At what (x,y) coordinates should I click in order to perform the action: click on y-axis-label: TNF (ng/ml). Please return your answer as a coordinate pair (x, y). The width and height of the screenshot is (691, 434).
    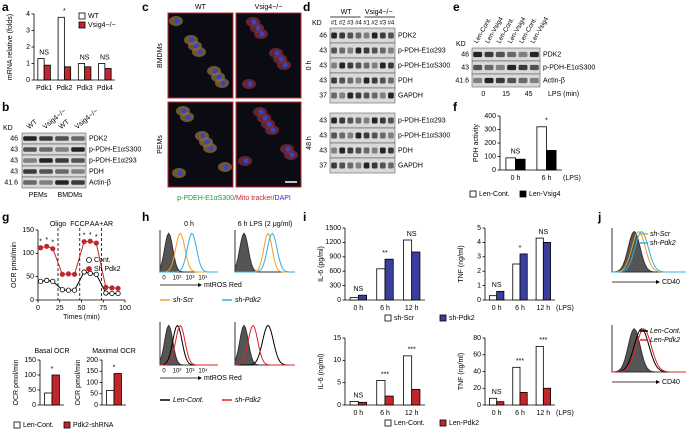
    Looking at the image, I should click on (461, 263).